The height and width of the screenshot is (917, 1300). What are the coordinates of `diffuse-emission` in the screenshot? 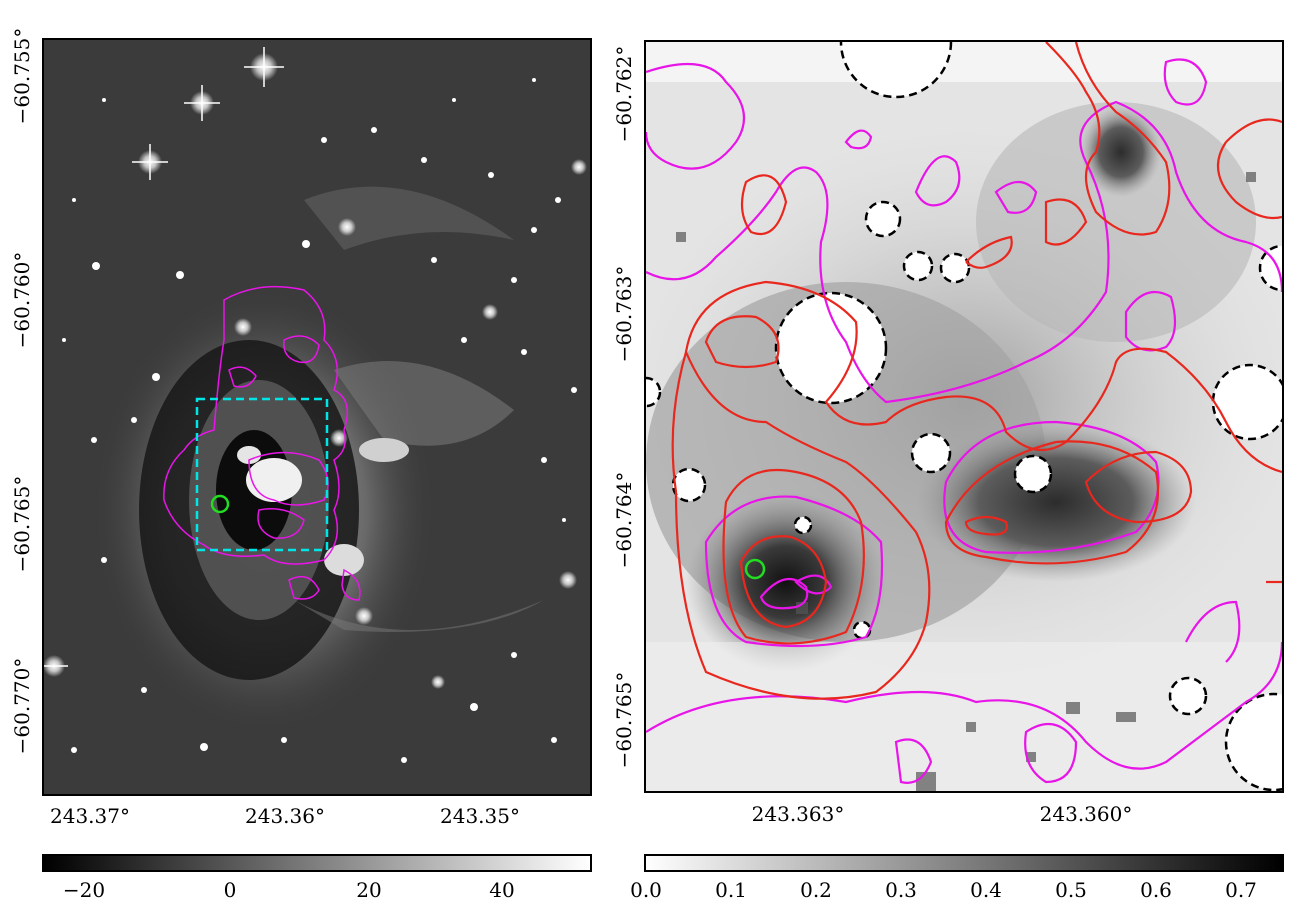 It's located at (1116, 222).